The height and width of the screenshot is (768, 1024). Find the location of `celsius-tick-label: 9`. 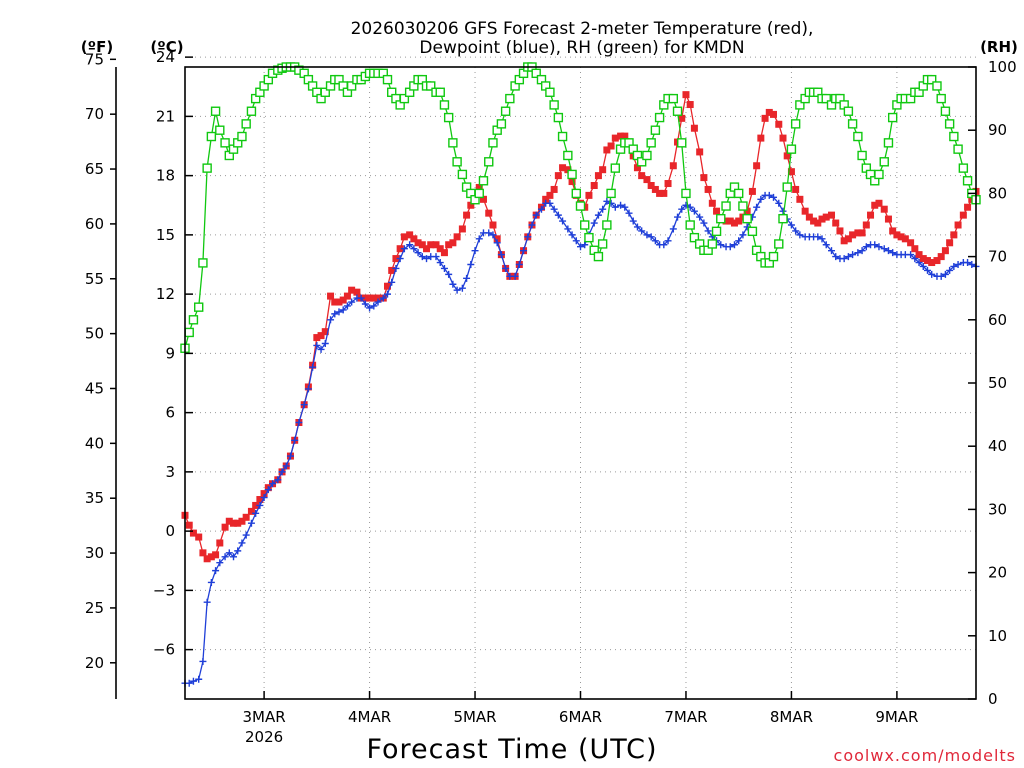

celsius-tick-label: 9 is located at coordinates (170, 353).